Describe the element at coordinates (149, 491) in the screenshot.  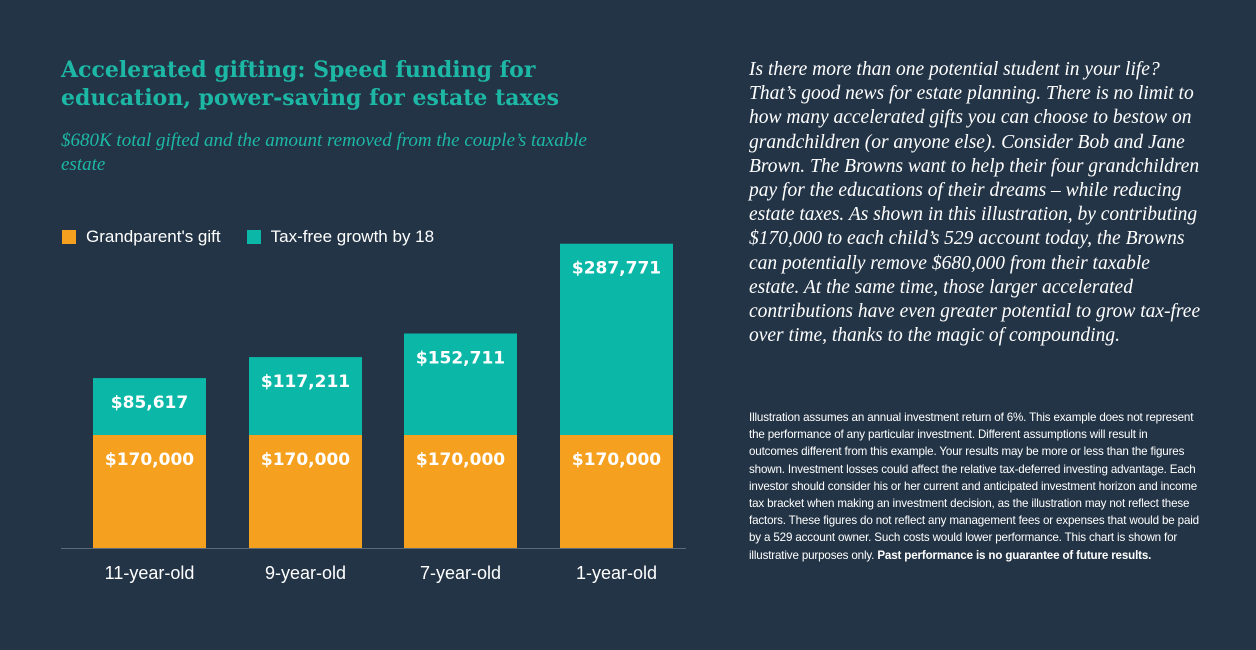
I see `bar-grandparent-s-gift-11-year-old` at that location.